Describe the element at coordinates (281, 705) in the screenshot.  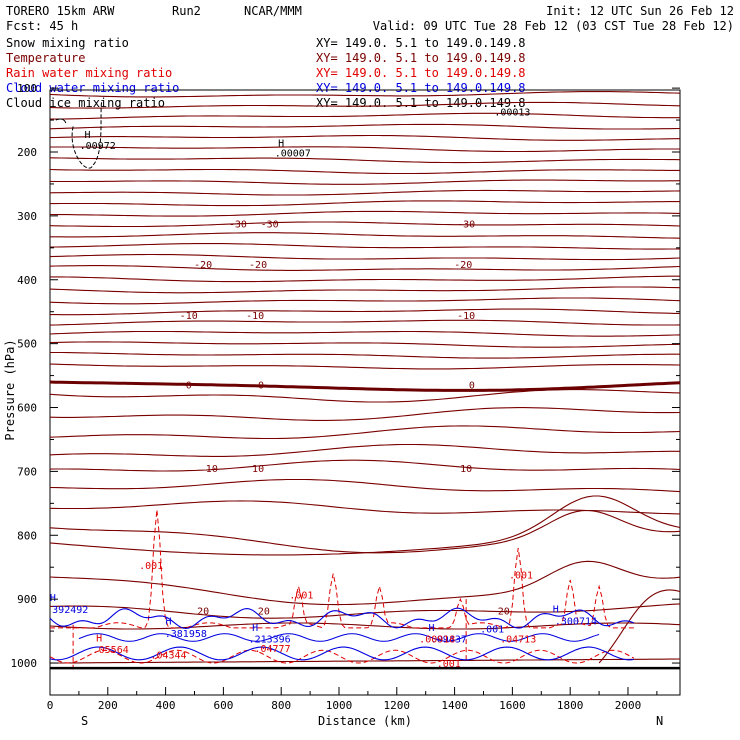
I see `x-tick-label: 800` at that location.